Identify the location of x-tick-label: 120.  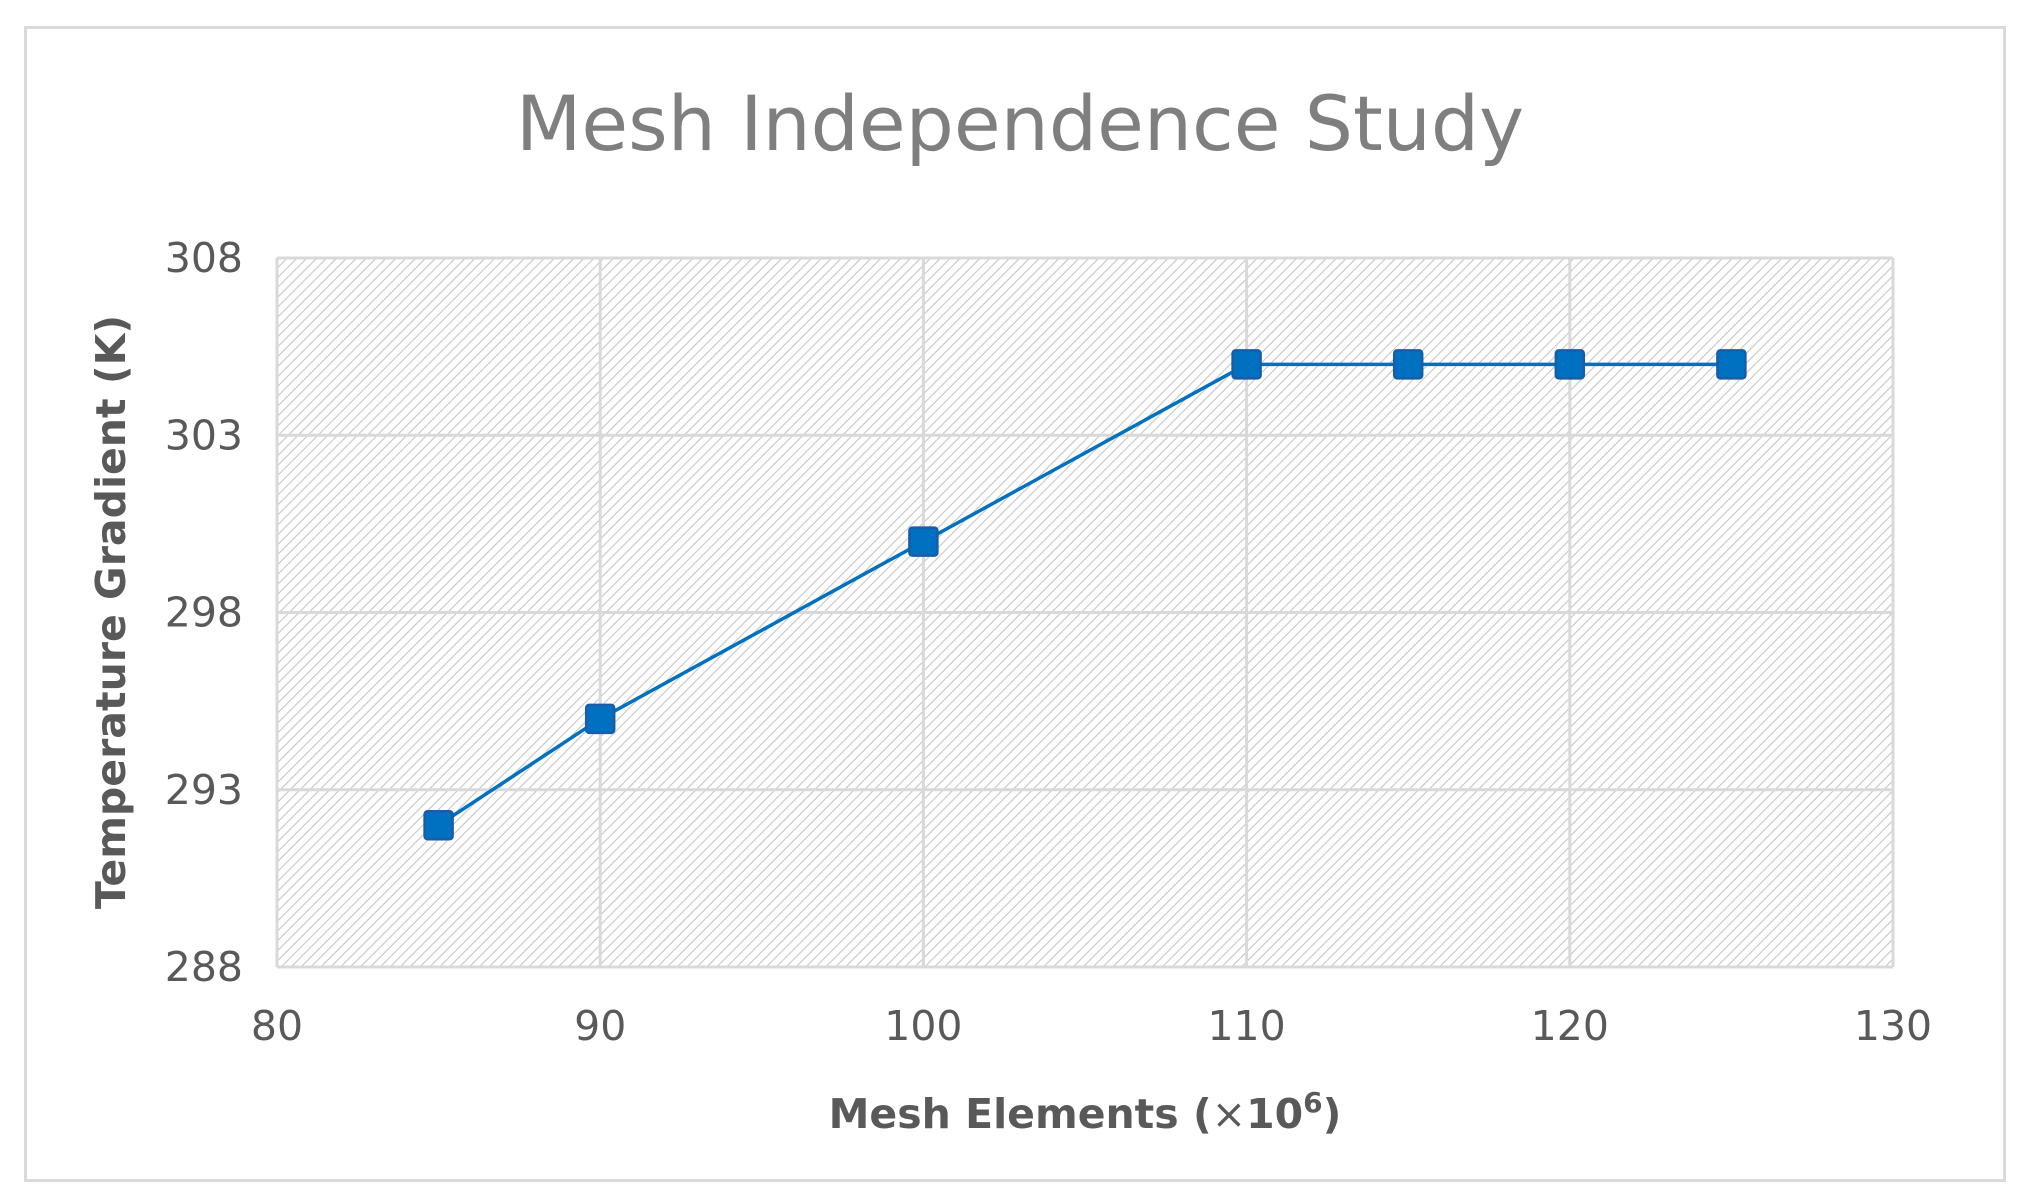
(1570, 1026).